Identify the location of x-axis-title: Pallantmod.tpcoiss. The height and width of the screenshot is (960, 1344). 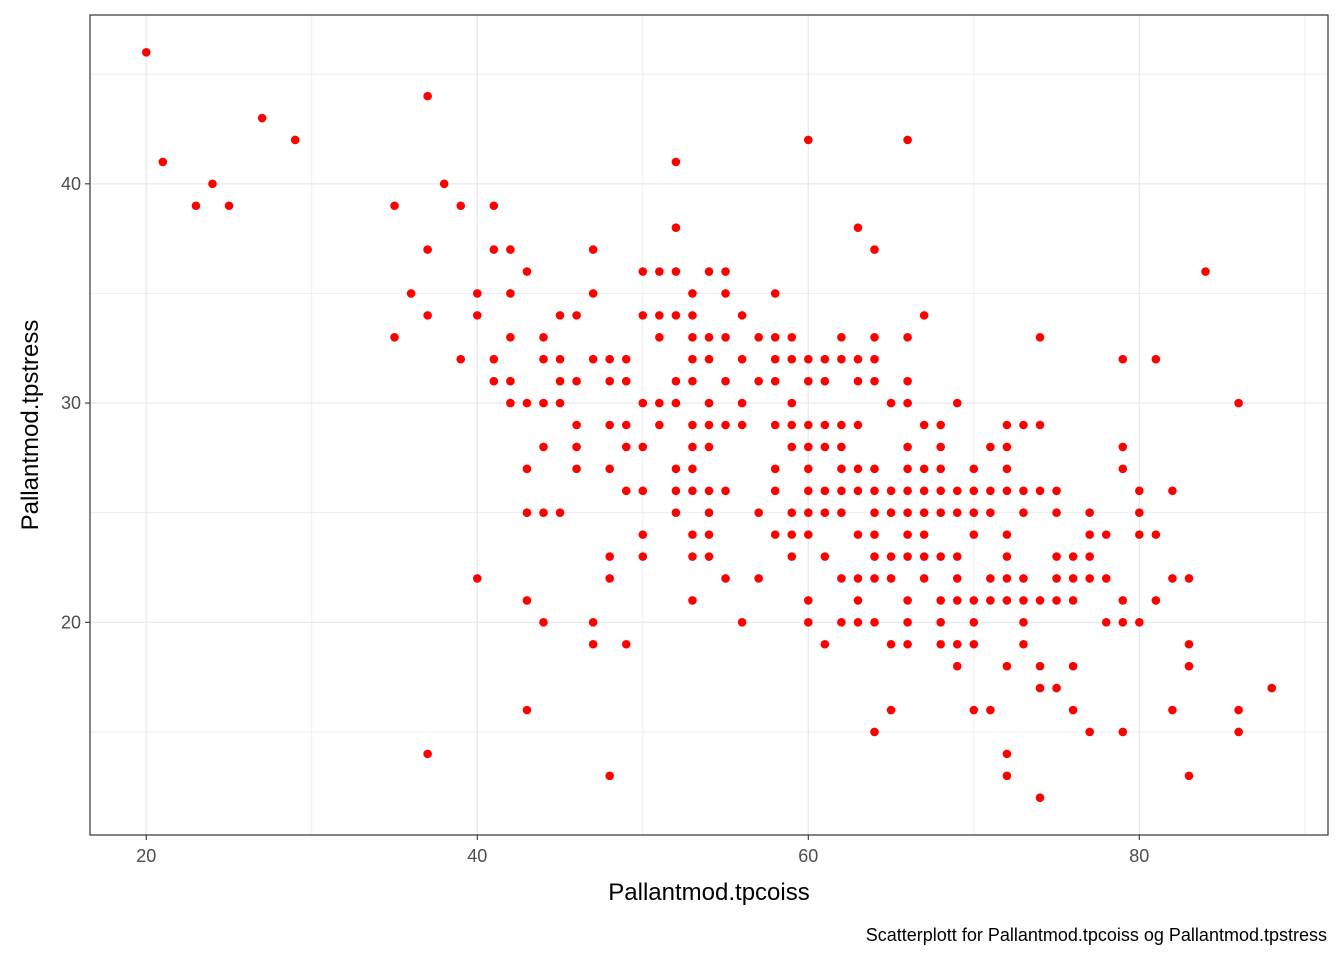
(708, 892).